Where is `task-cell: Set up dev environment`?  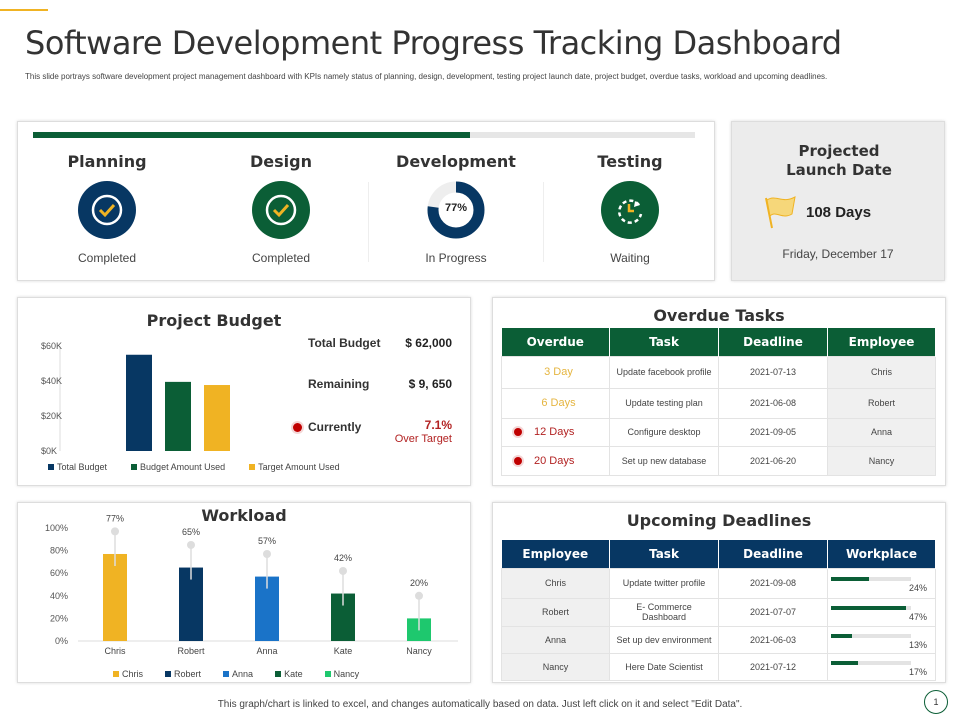 task-cell: Set up dev environment is located at coordinates (664, 639).